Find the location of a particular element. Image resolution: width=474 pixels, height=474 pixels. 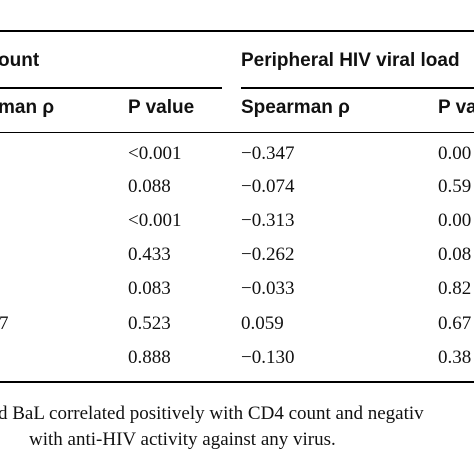

p-value-right-cell: 0.82 is located at coordinates (455, 288).